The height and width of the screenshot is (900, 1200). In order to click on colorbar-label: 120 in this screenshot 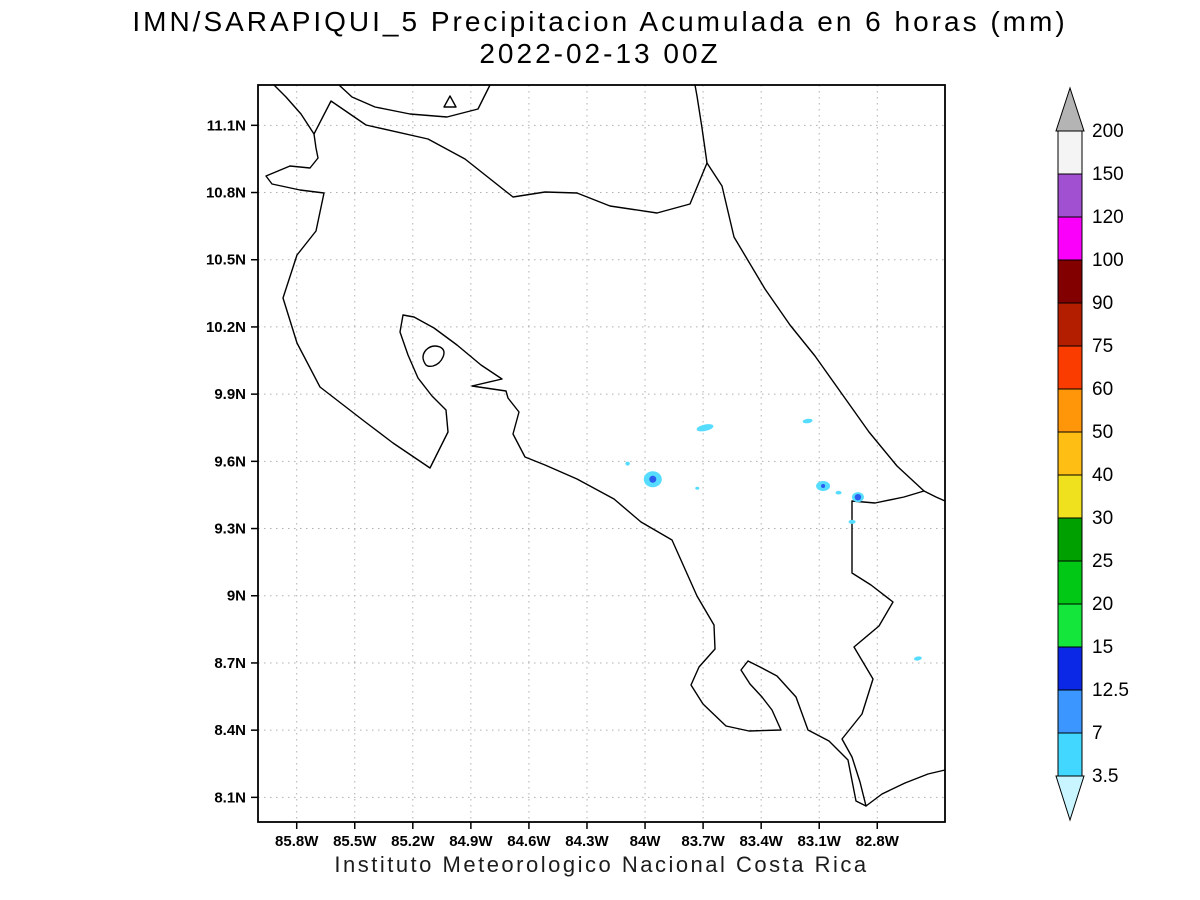, I will do `click(1108, 217)`.